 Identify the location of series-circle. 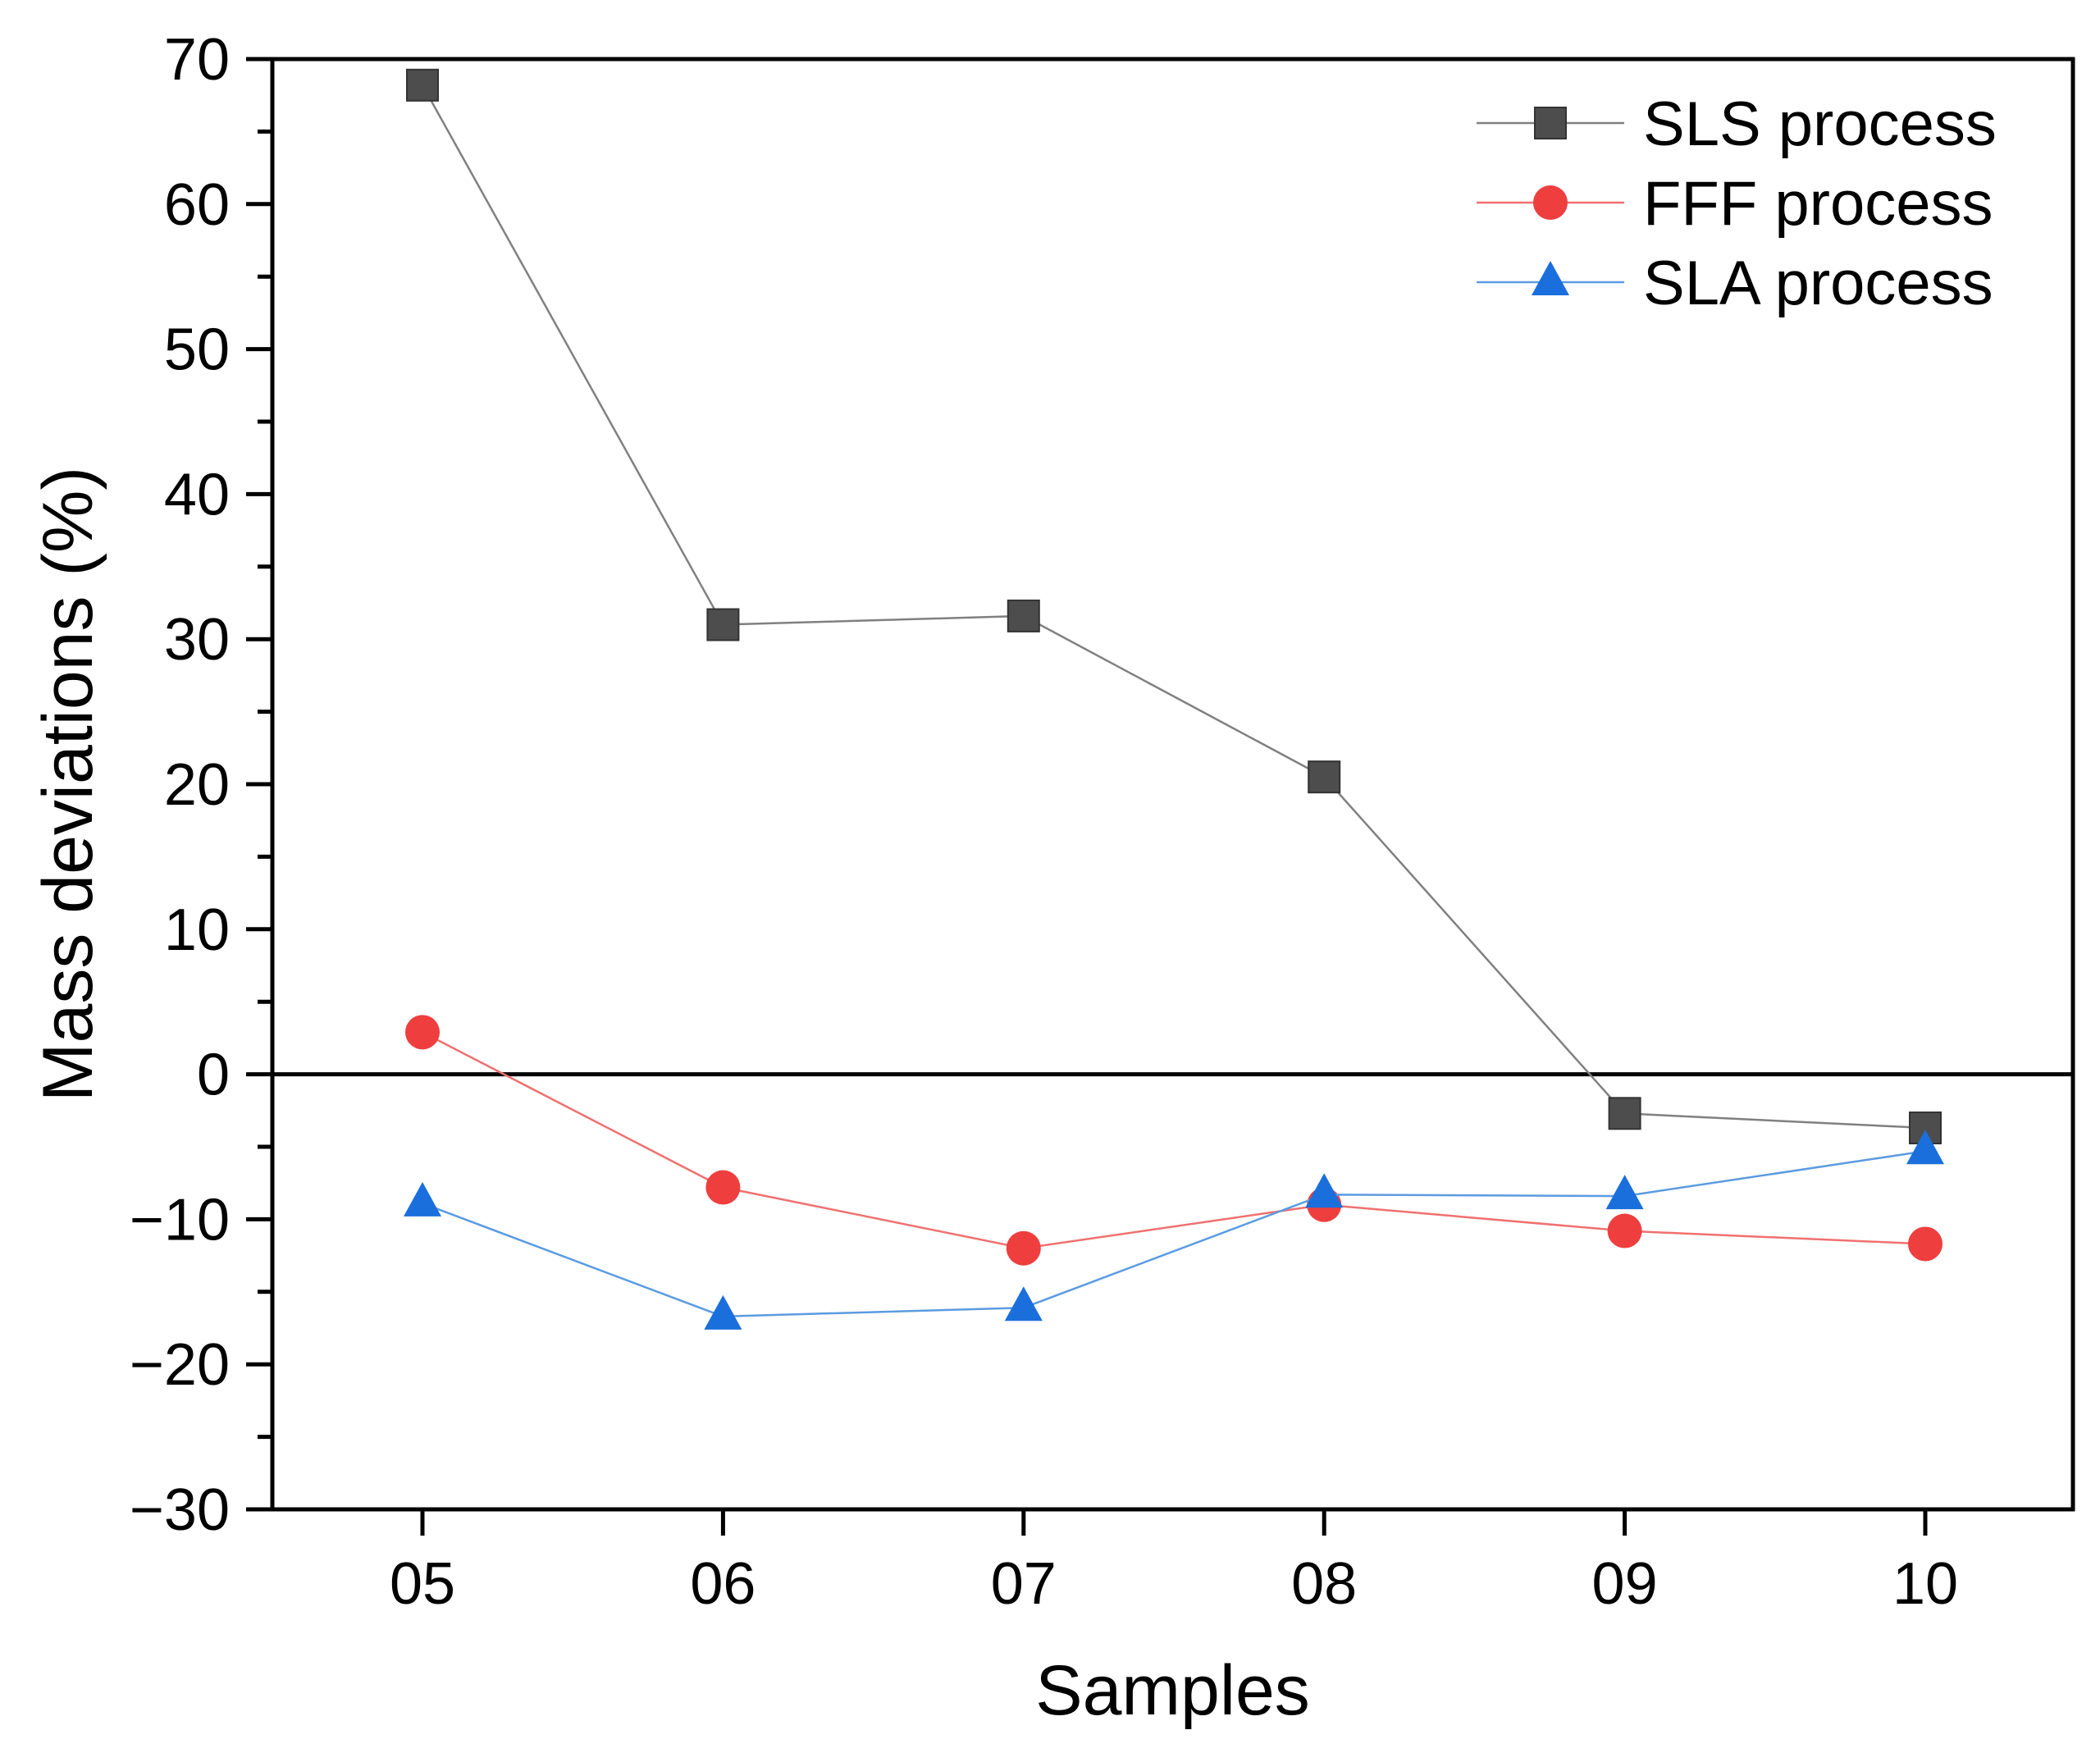
(1174, 1140).